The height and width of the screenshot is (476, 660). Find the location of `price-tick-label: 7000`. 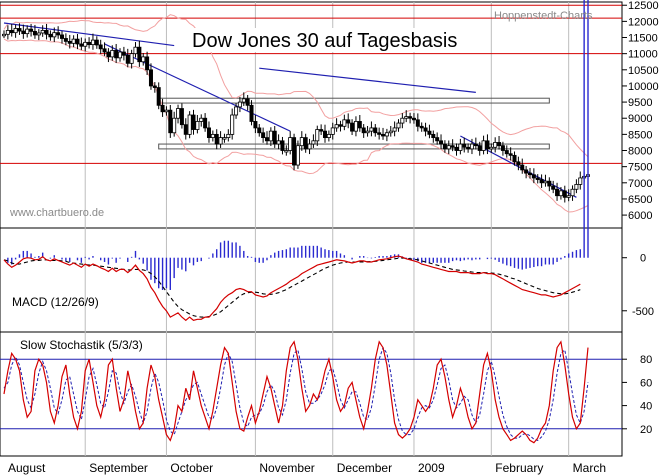

price-tick-label: 7000 is located at coordinates (640, 184).